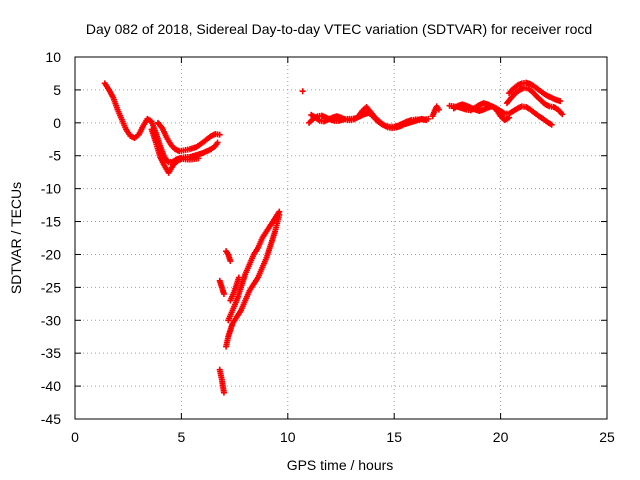  What do you see at coordinates (394, 437) in the screenshot?
I see `x-tick-label: 15` at bounding box center [394, 437].